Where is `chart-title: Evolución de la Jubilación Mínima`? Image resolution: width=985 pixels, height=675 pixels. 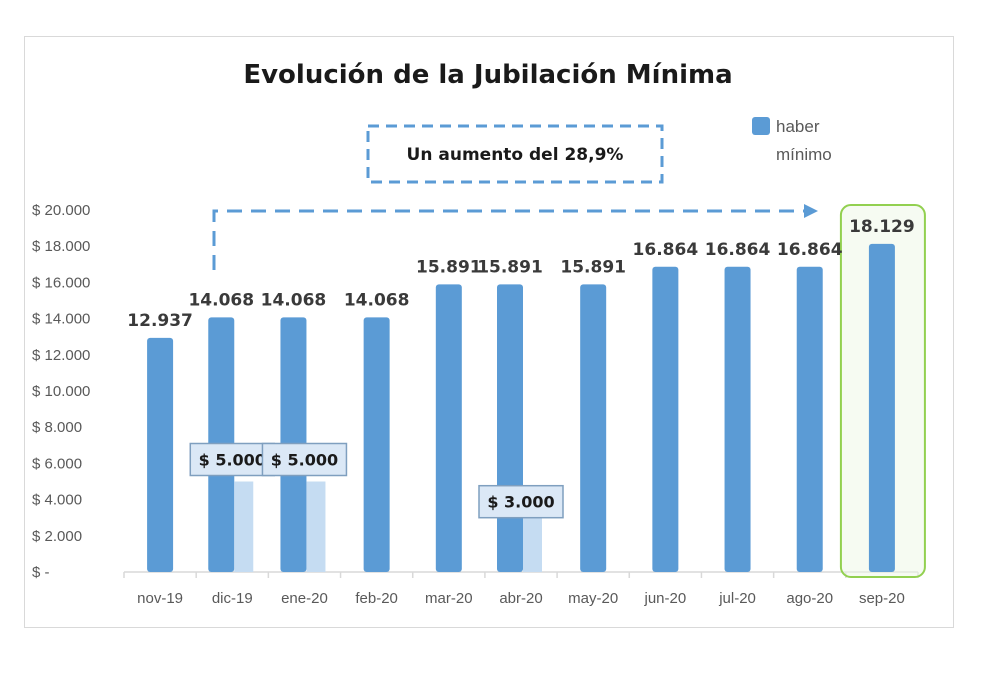
chart-title: Evolución de la Jubilación Mínima is located at coordinates (487, 75).